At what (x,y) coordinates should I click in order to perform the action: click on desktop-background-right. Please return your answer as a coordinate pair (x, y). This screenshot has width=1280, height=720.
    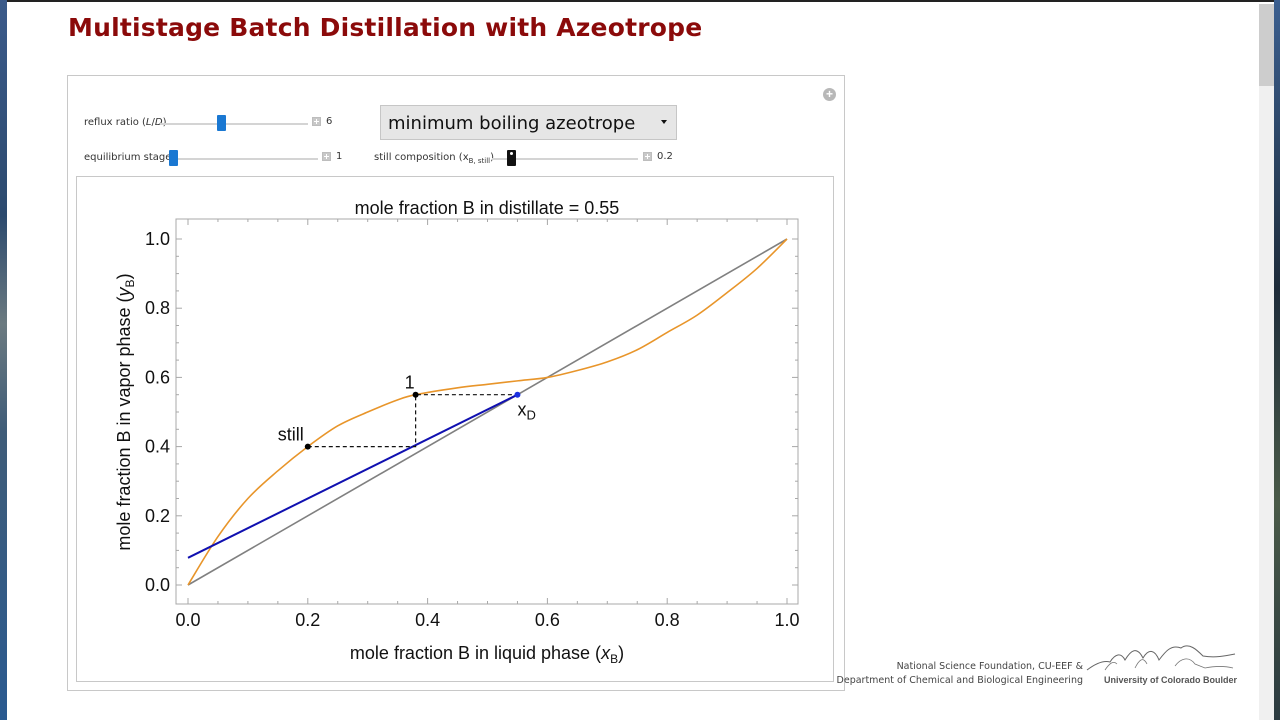
    Looking at the image, I should click on (1277, 360).